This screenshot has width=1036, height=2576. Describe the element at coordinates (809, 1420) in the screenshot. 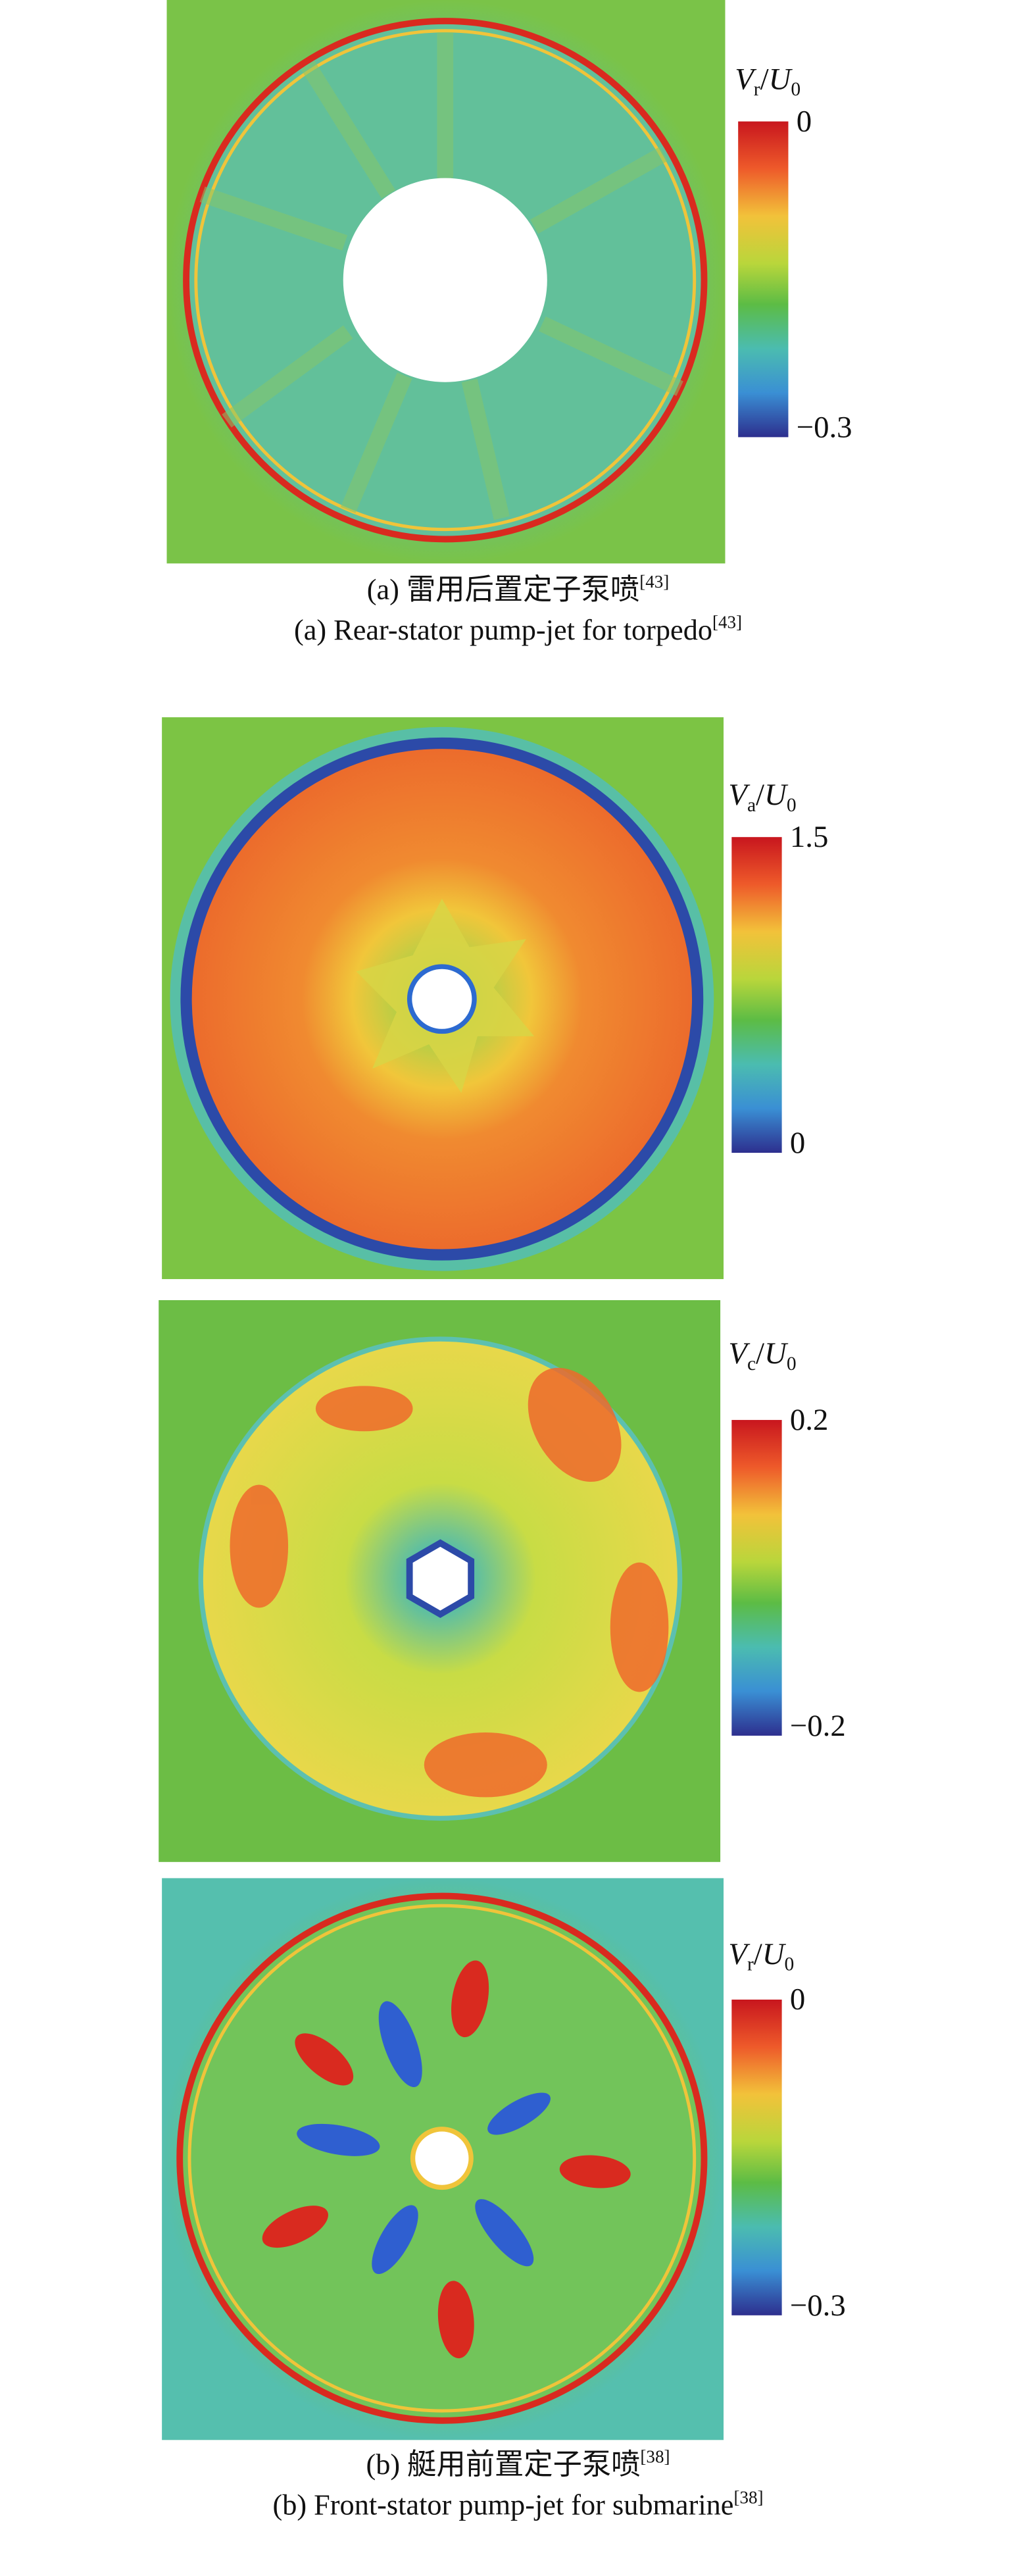

I see `colorbar-tick-label: 0.2` at that location.